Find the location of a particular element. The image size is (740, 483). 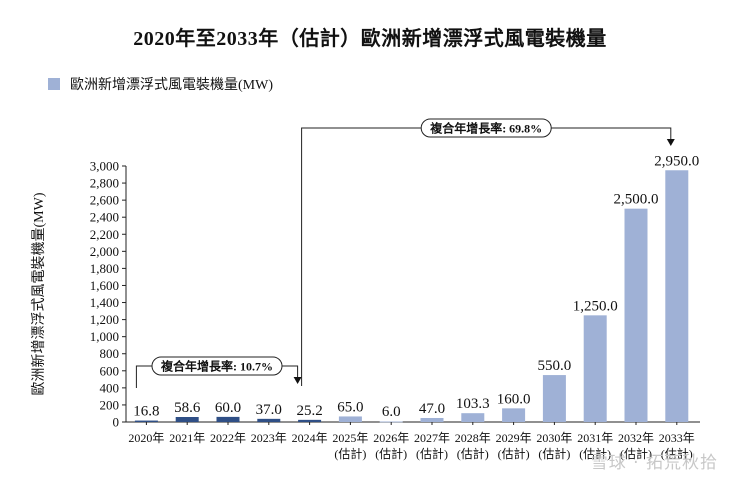

data-label: 58.6 is located at coordinates (187, 408).